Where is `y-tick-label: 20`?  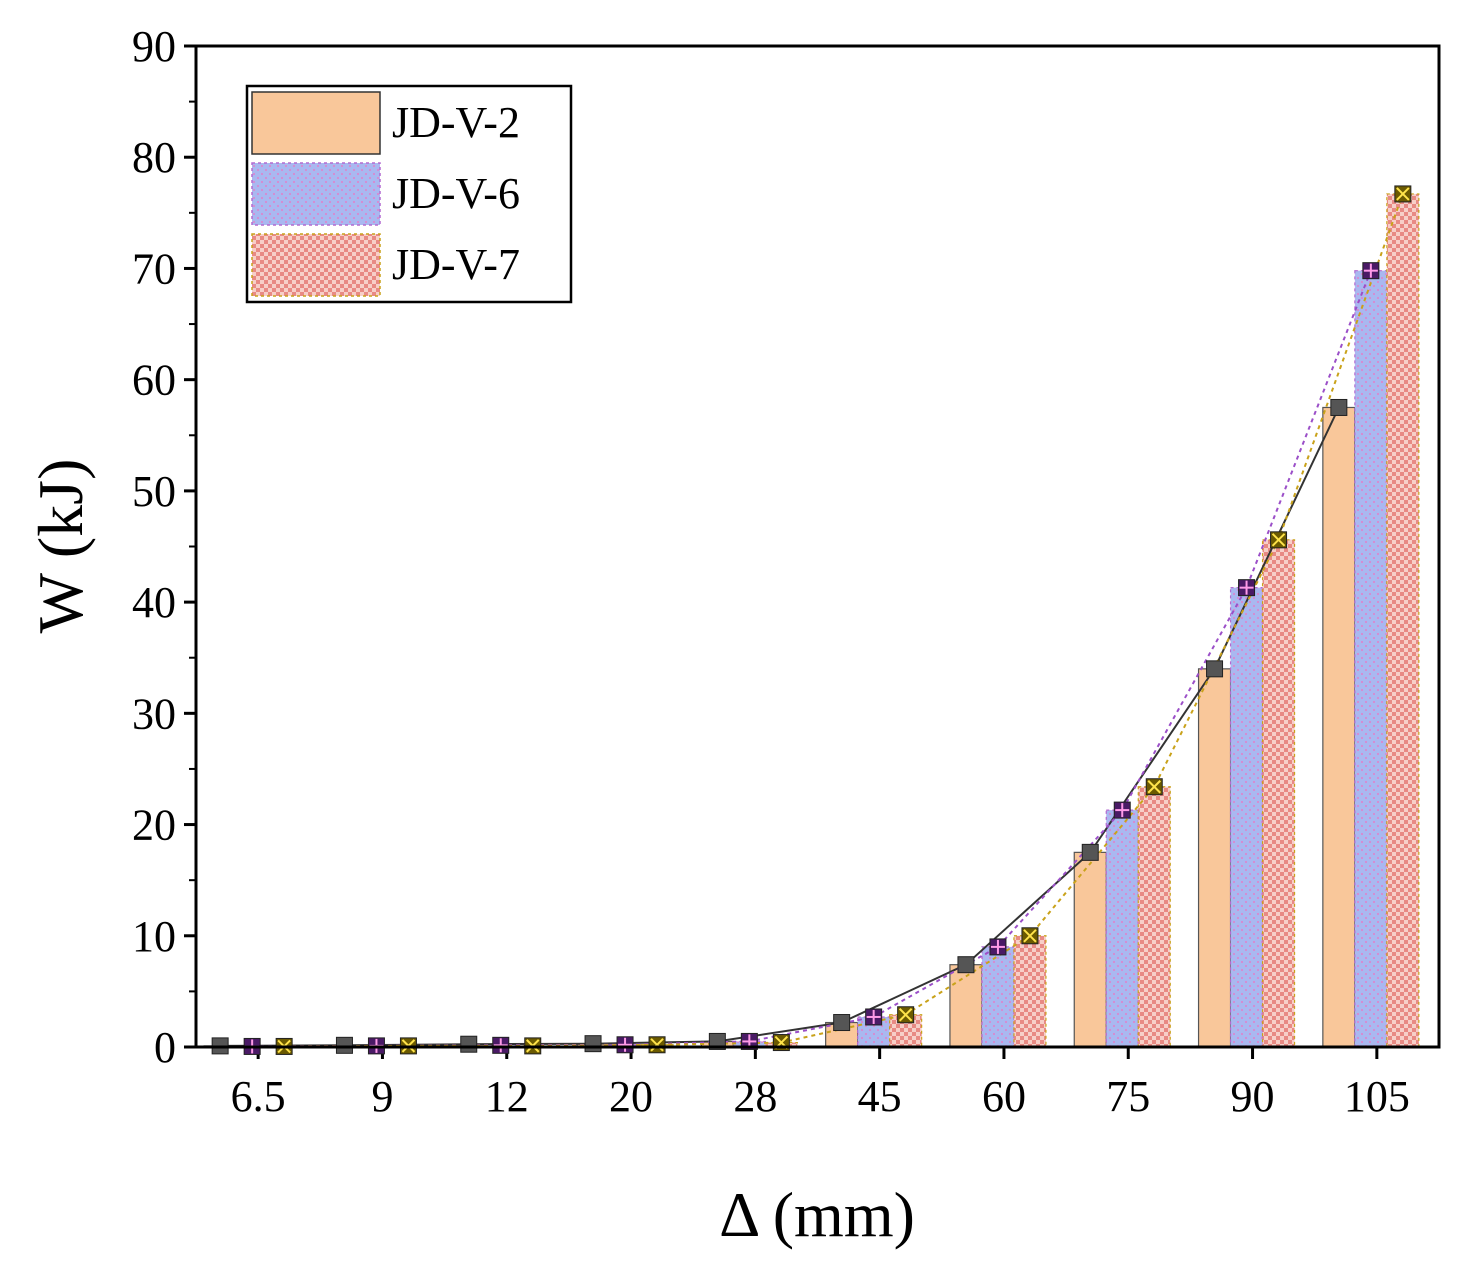 y-tick-label: 20 is located at coordinates (154, 825).